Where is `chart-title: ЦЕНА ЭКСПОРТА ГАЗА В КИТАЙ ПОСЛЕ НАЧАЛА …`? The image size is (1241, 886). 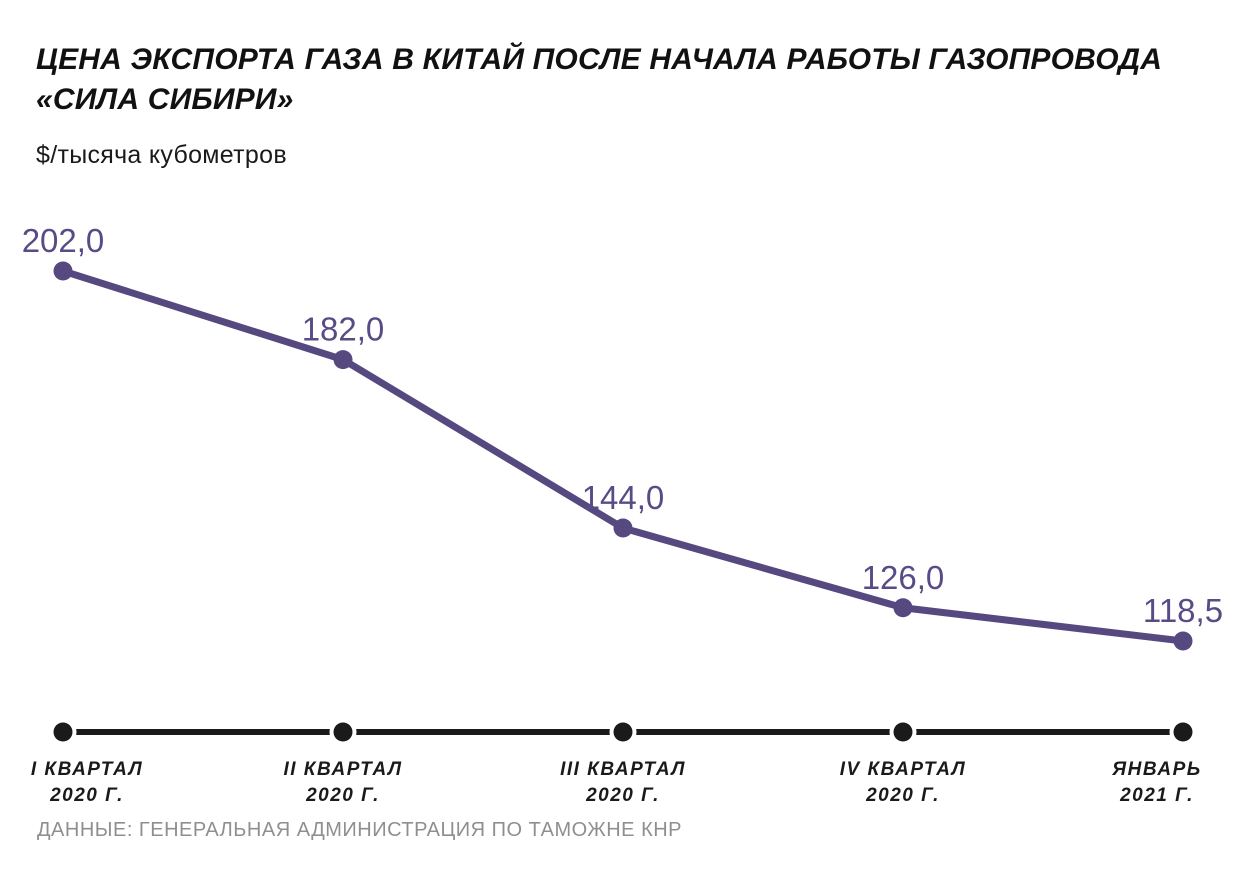 chart-title: ЦЕНА ЭКСПОРТА ГАЗА В КИТАЙ ПОСЛЕ НАЧАЛА … is located at coordinates (599, 79).